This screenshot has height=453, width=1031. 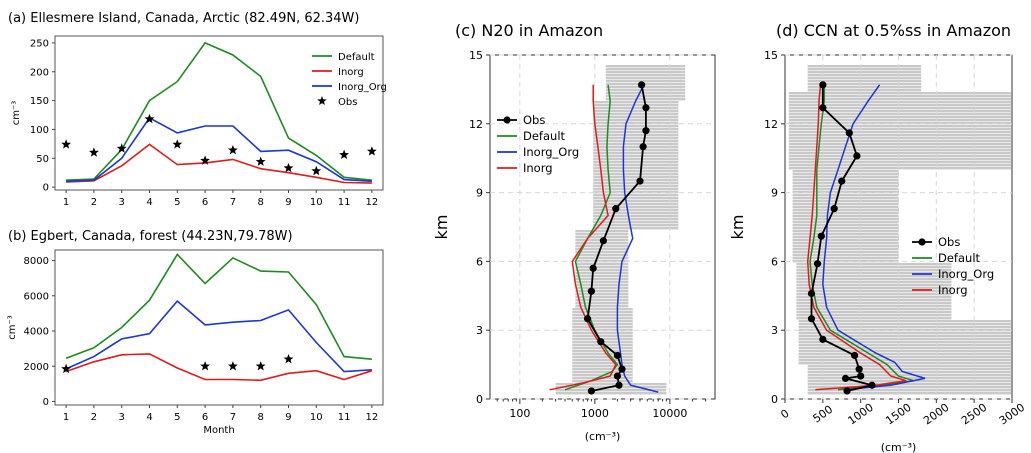 What do you see at coordinates (774, 330) in the screenshot?
I see `y-tick-label: 3` at bounding box center [774, 330].